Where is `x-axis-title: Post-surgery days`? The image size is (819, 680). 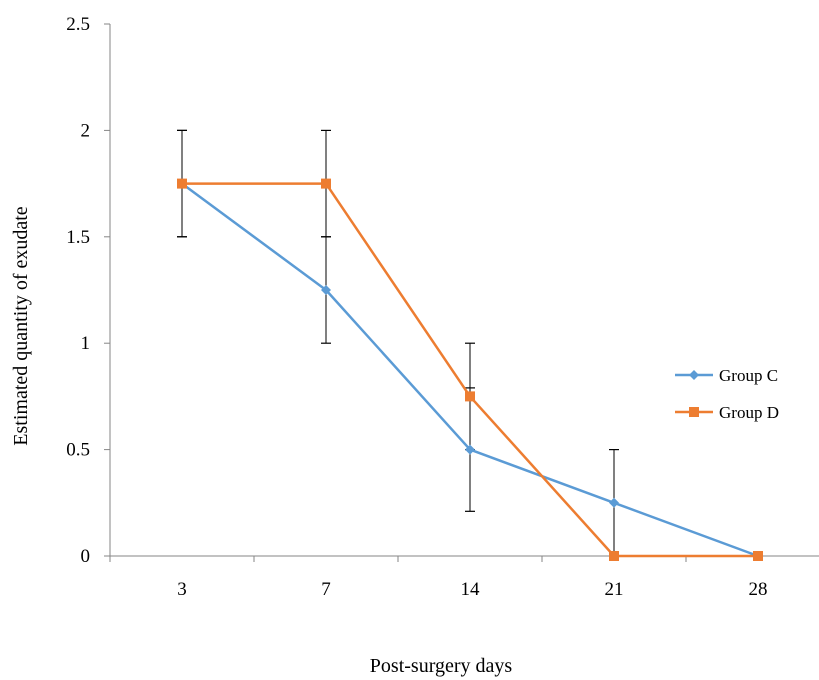
x-axis-title: Post-surgery days is located at coordinates (441, 666).